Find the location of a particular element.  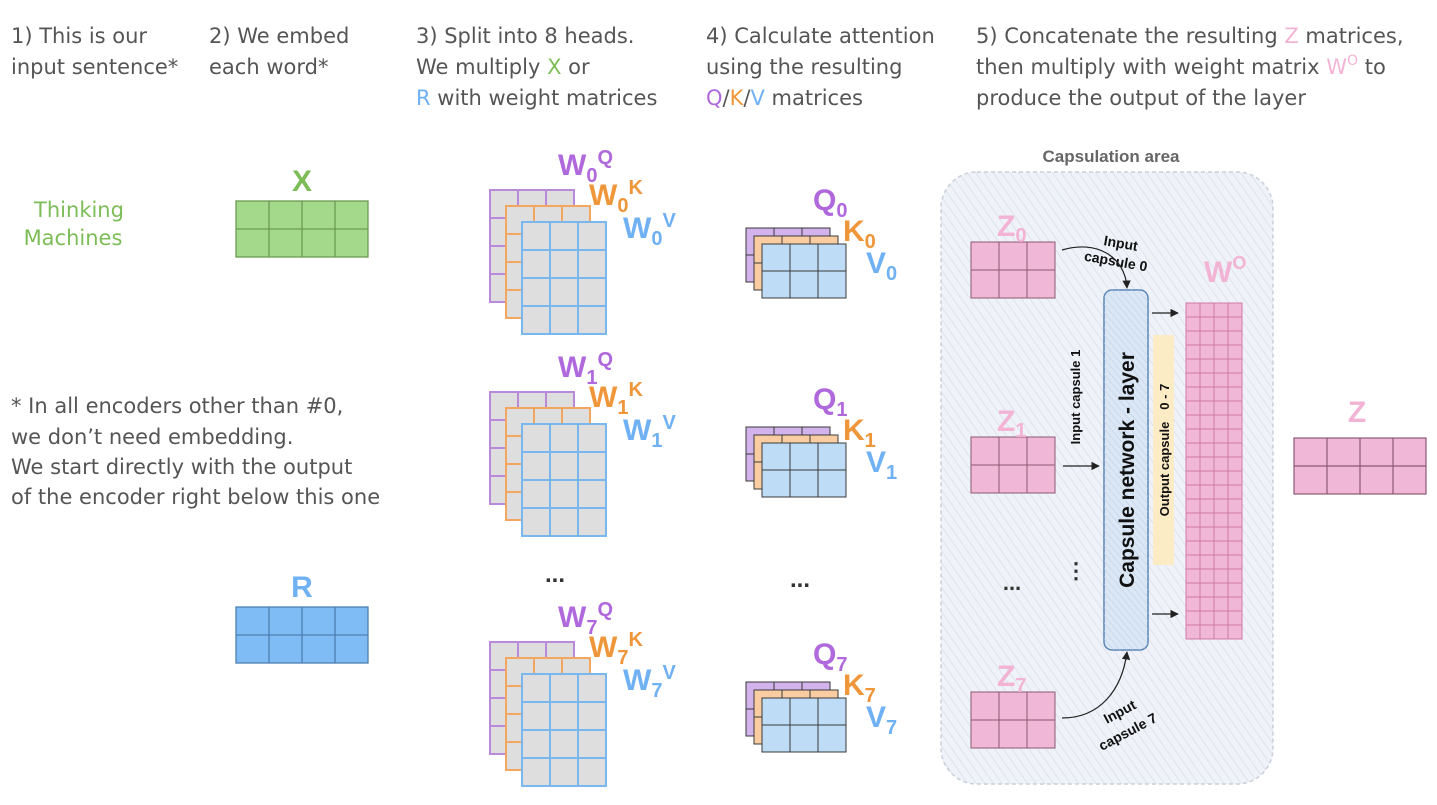

output-z-grid is located at coordinates (1360, 466).